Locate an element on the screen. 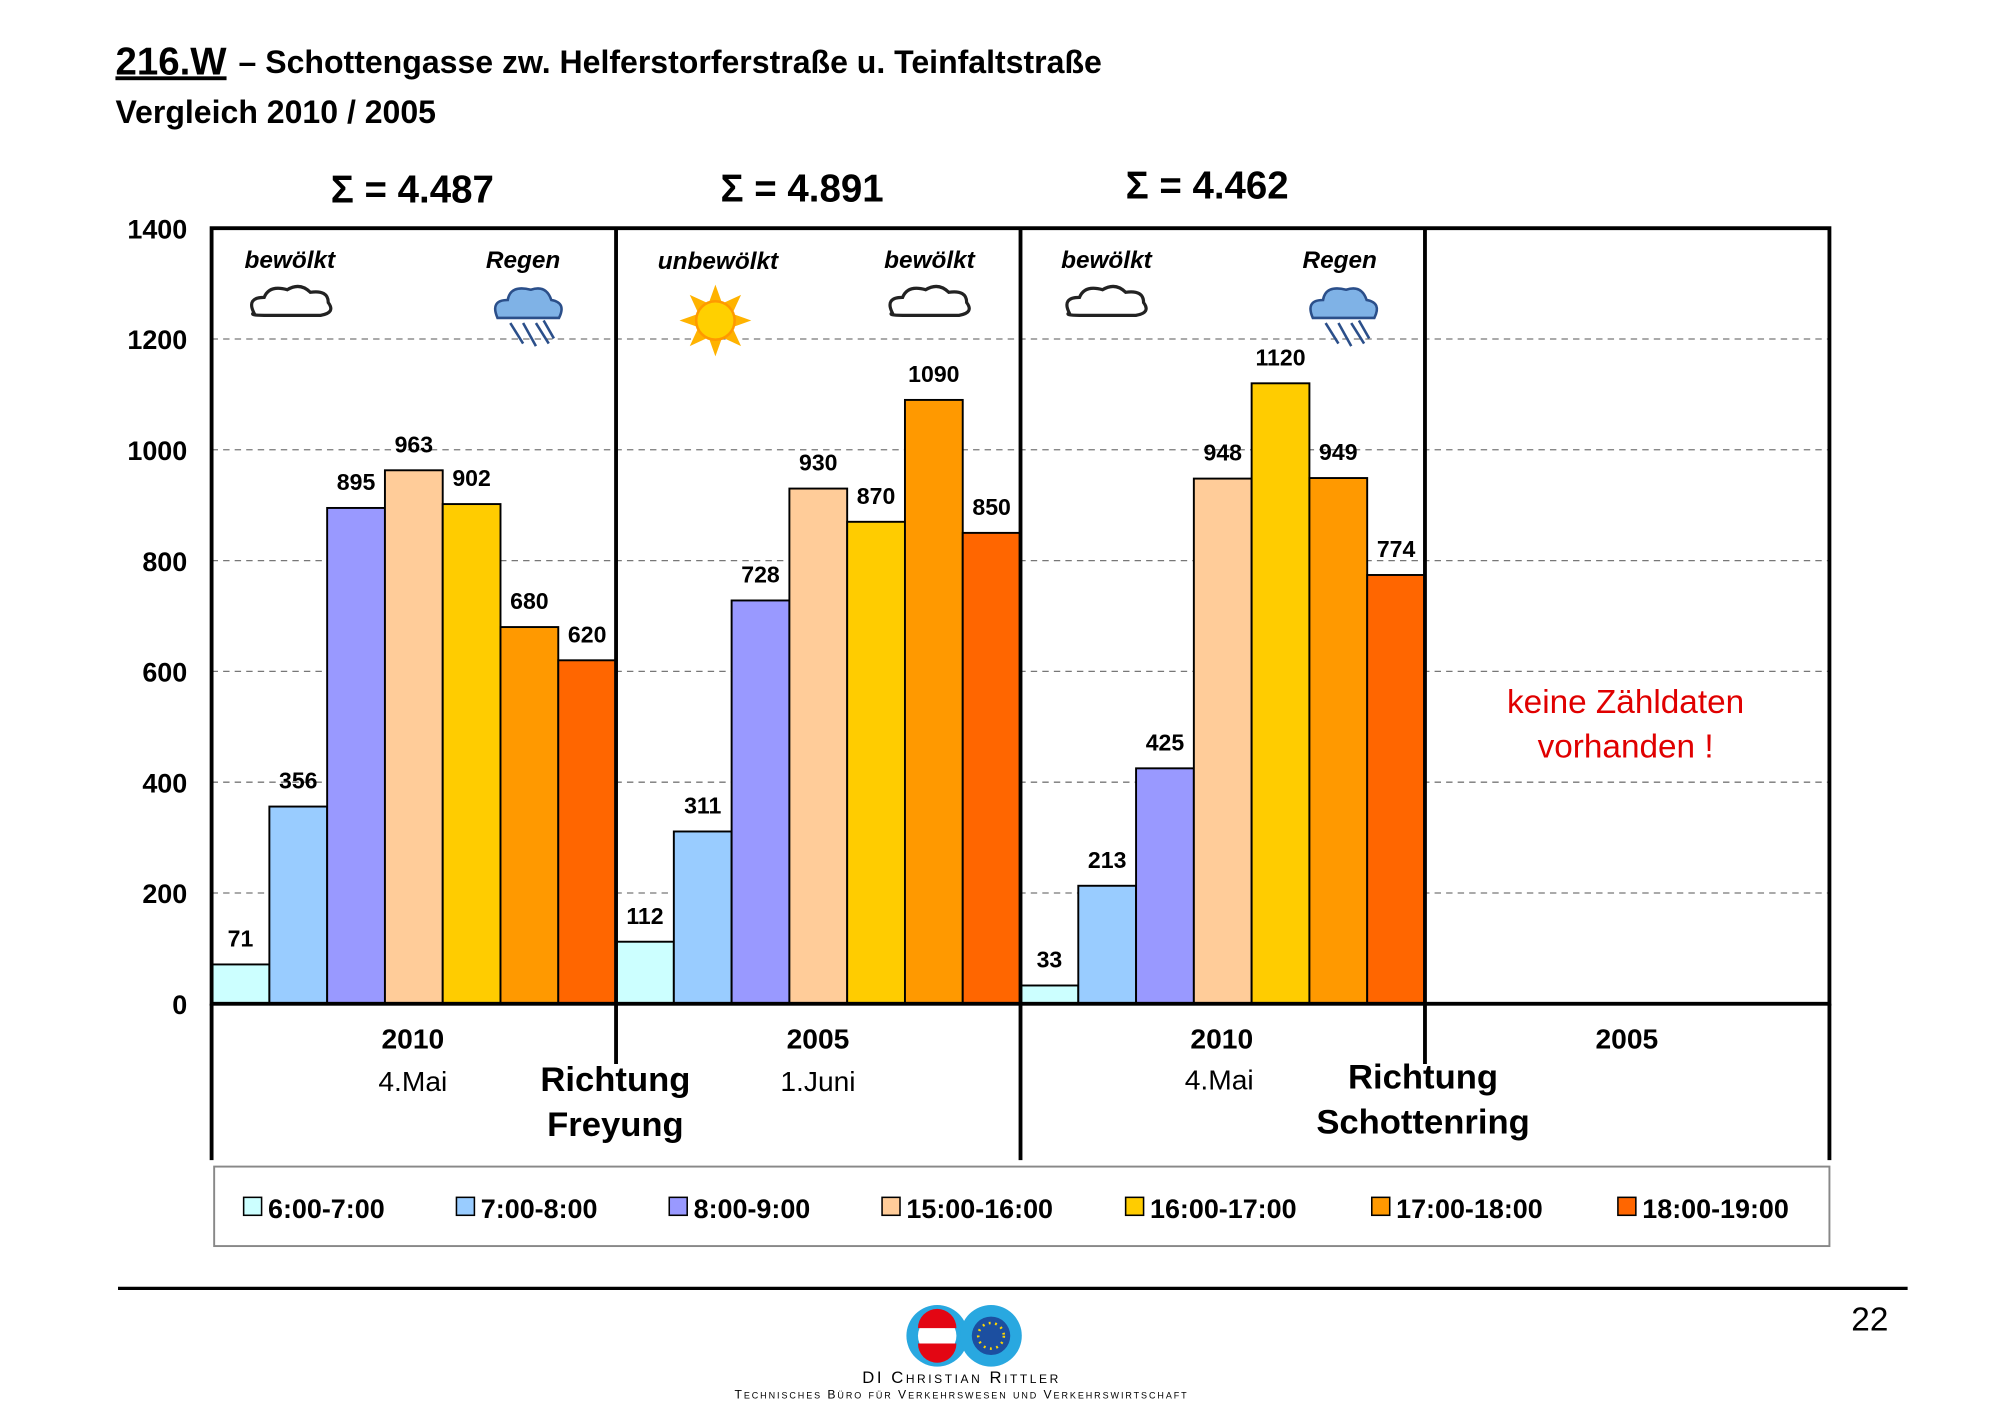 Image resolution: width=2000 pixels, height=1414 pixels. y-axis-ticks: 0 200 400 600 800 1000 1200 1400 is located at coordinates (157, 617).